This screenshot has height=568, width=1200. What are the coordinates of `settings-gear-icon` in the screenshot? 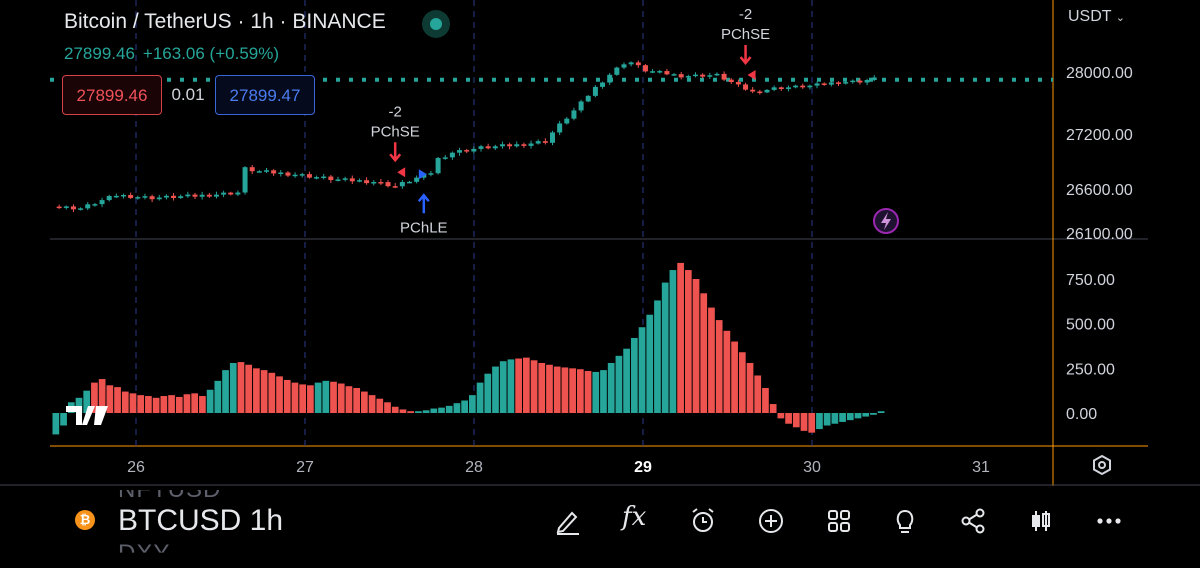 It's located at (1102, 465).